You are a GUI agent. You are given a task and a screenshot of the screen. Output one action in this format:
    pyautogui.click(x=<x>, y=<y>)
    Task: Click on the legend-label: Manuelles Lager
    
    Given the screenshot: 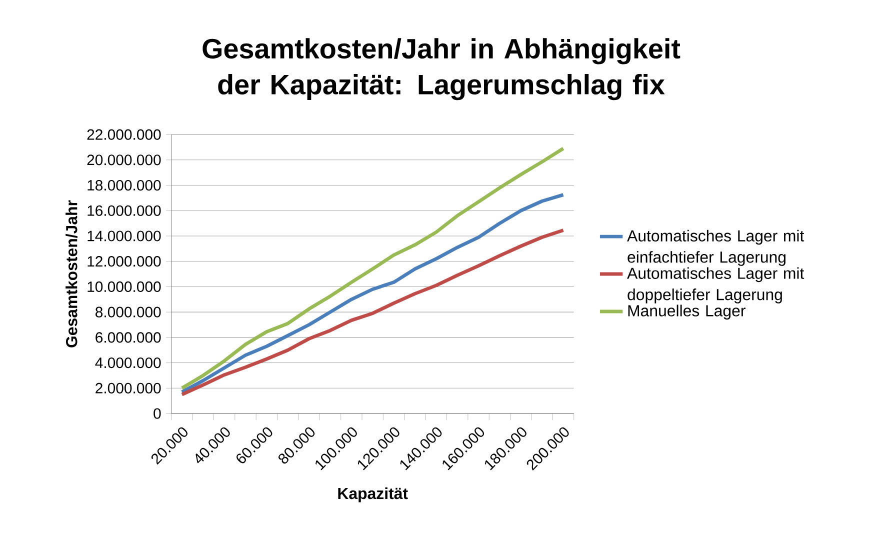 What is the action you would take?
    pyautogui.click(x=687, y=312)
    